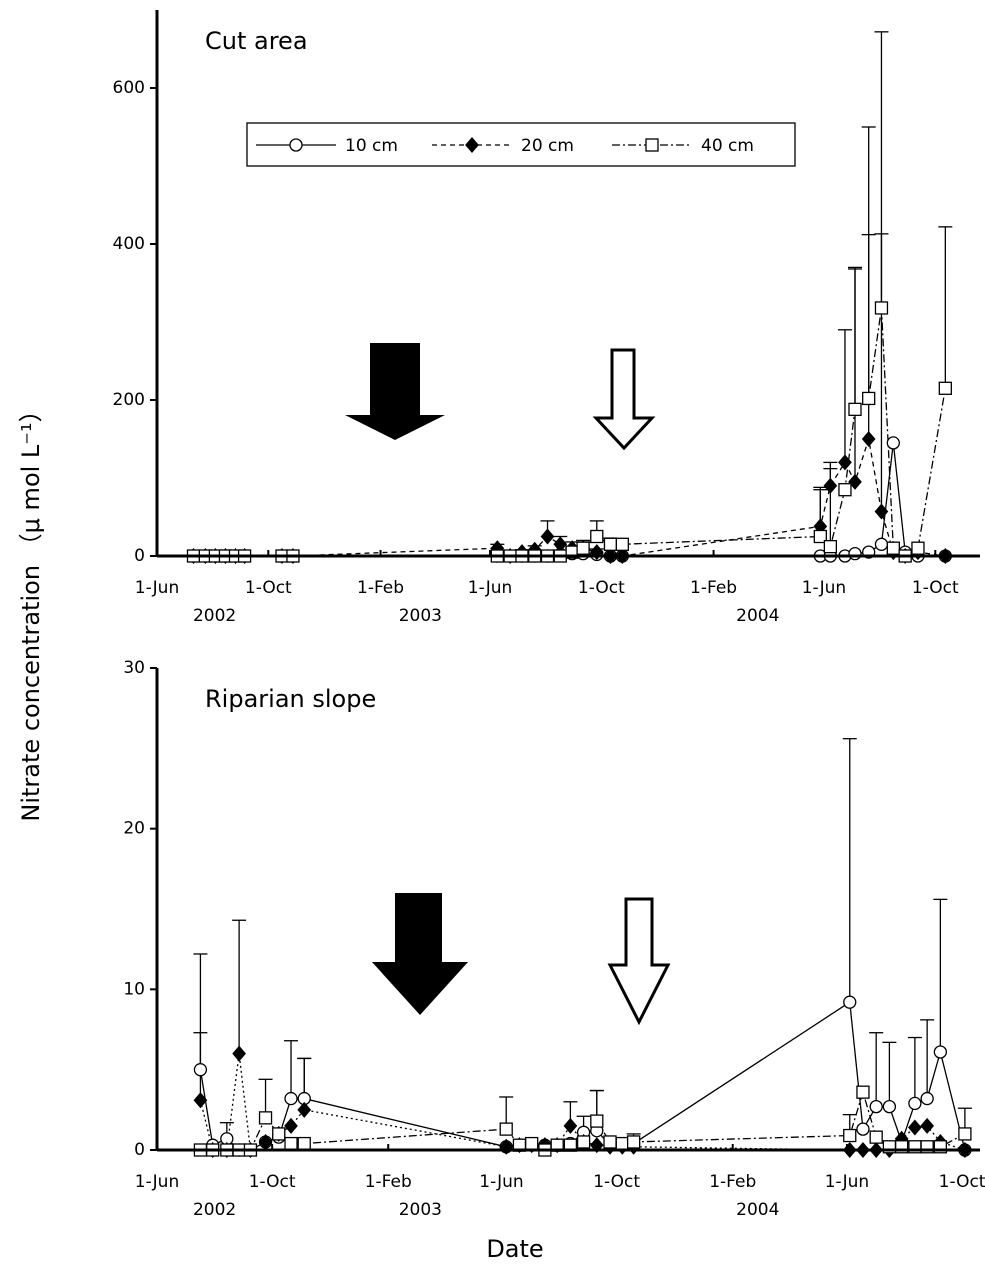 This screenshot has height=1274, width=985. Describe the element at coordinates (134, 668) in the screenshot. I see `y-tick-label: 30` at that location.